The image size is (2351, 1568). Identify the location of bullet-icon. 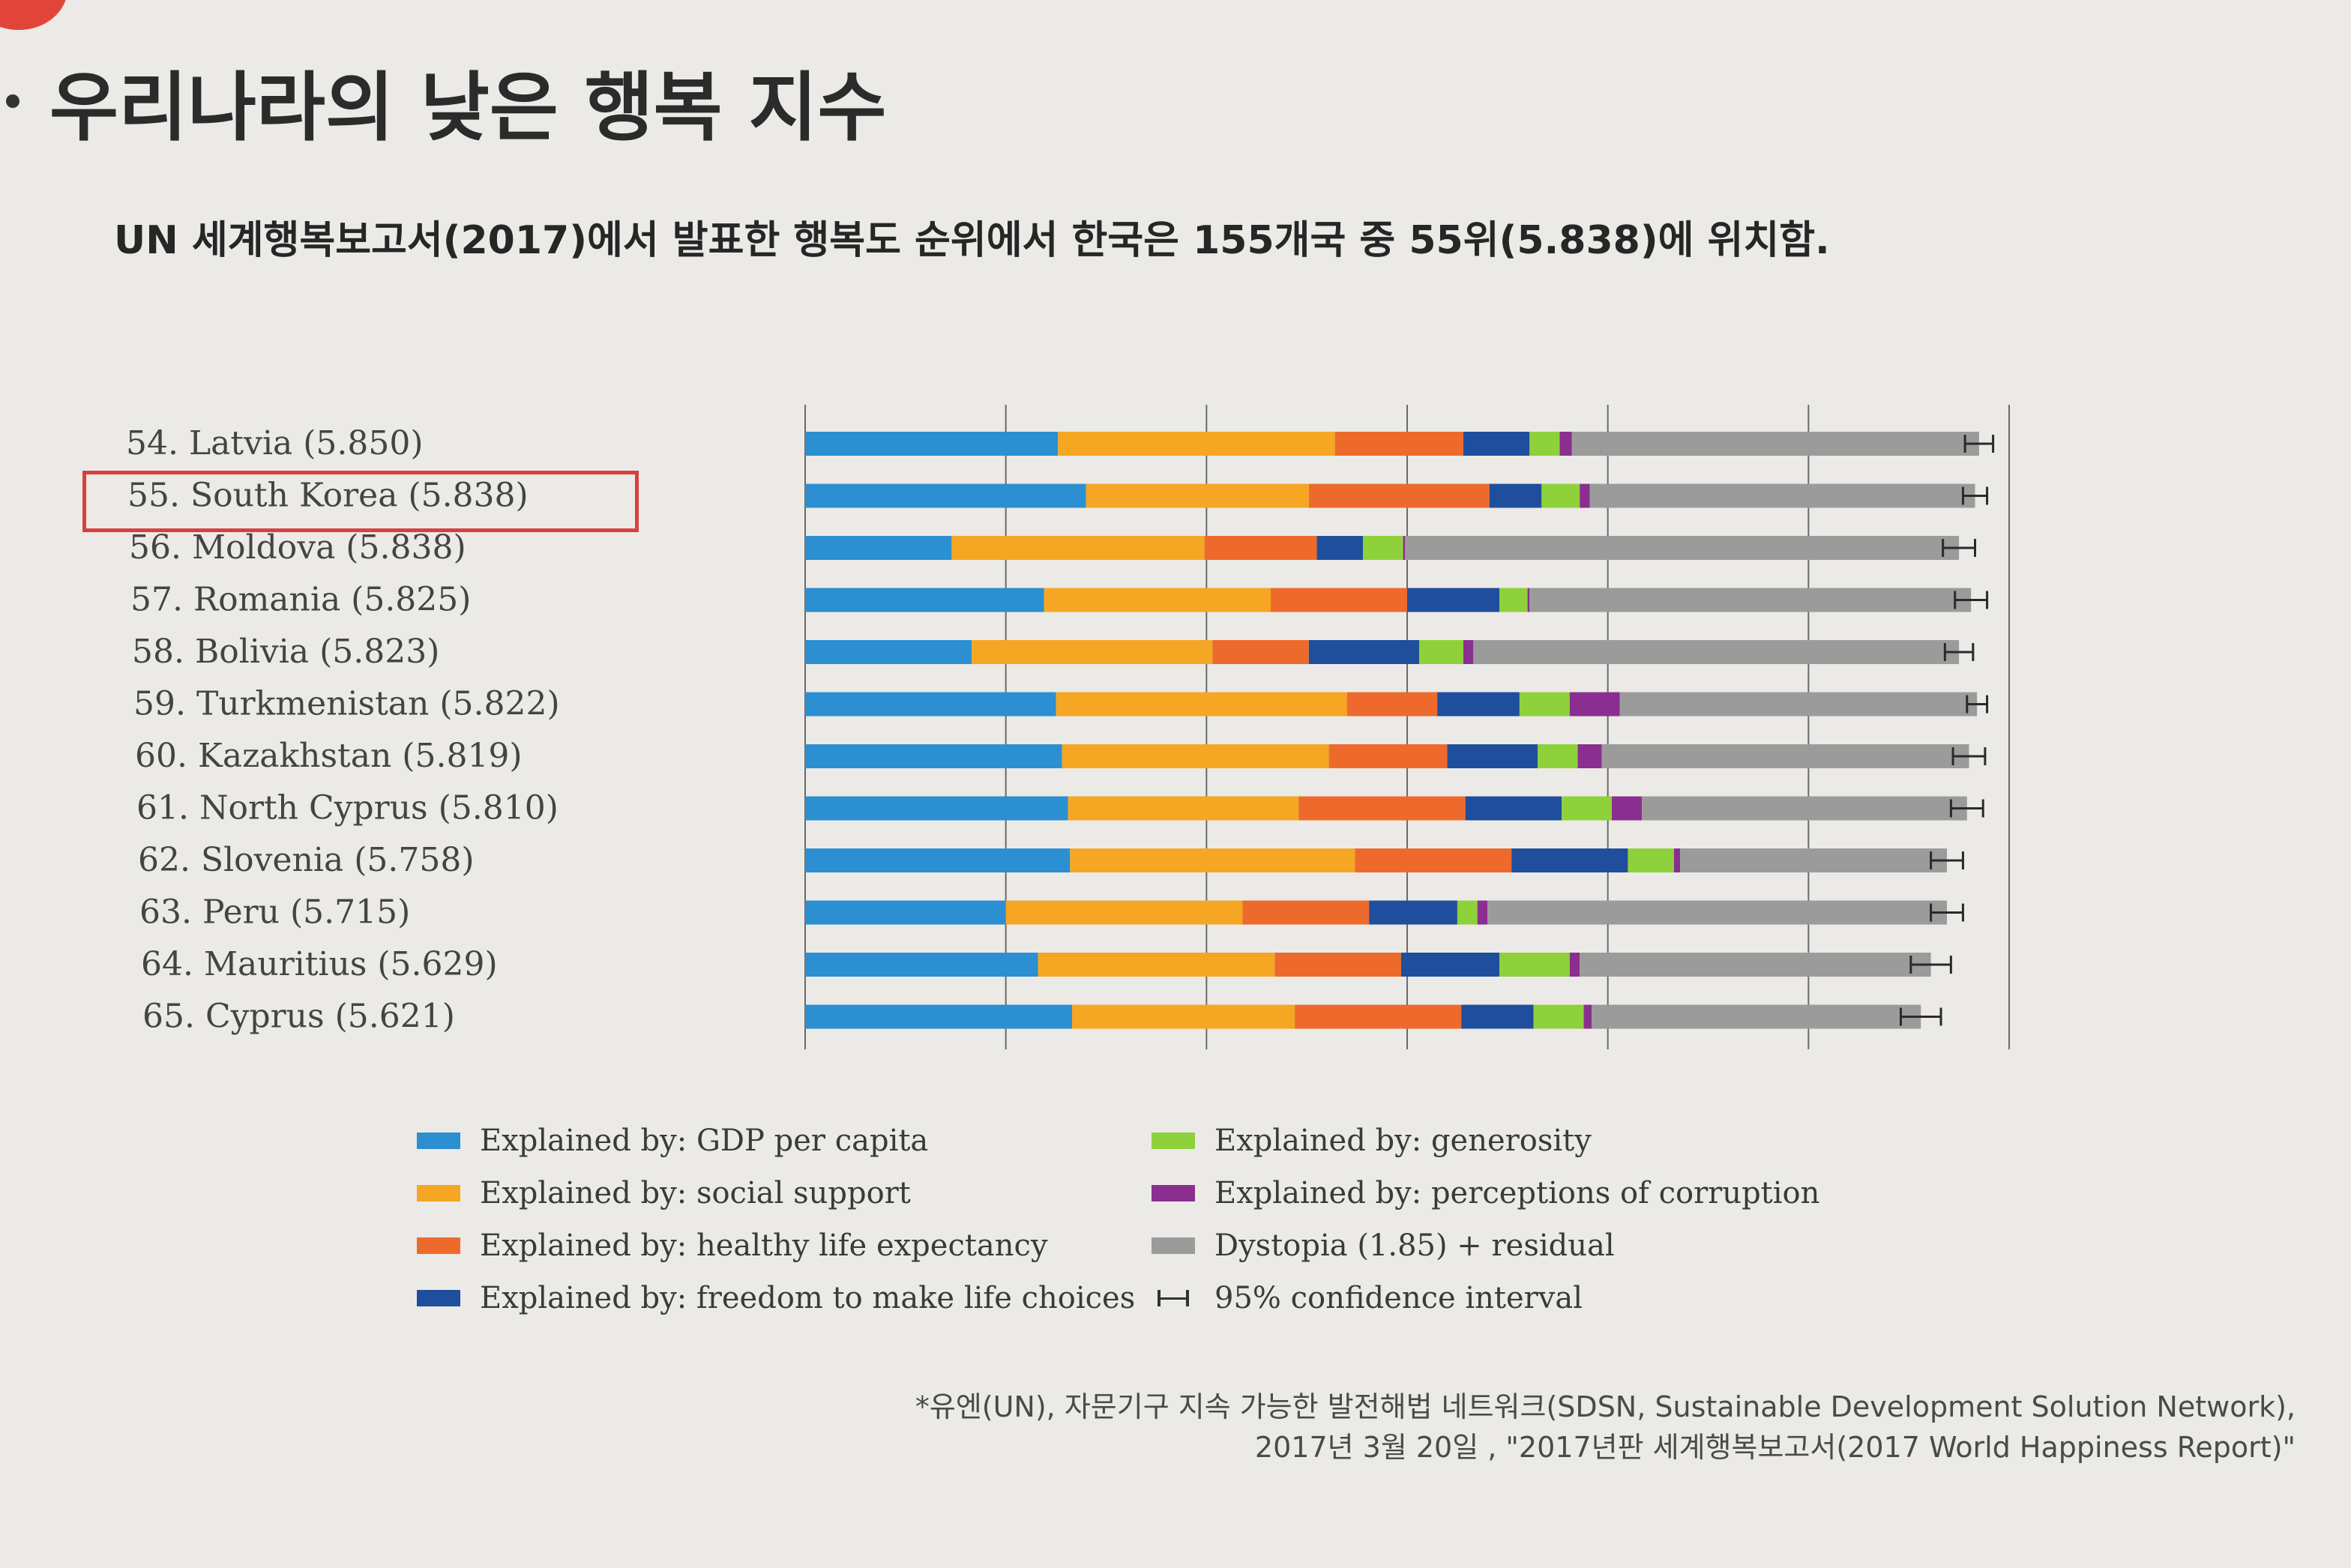
(13, 101).